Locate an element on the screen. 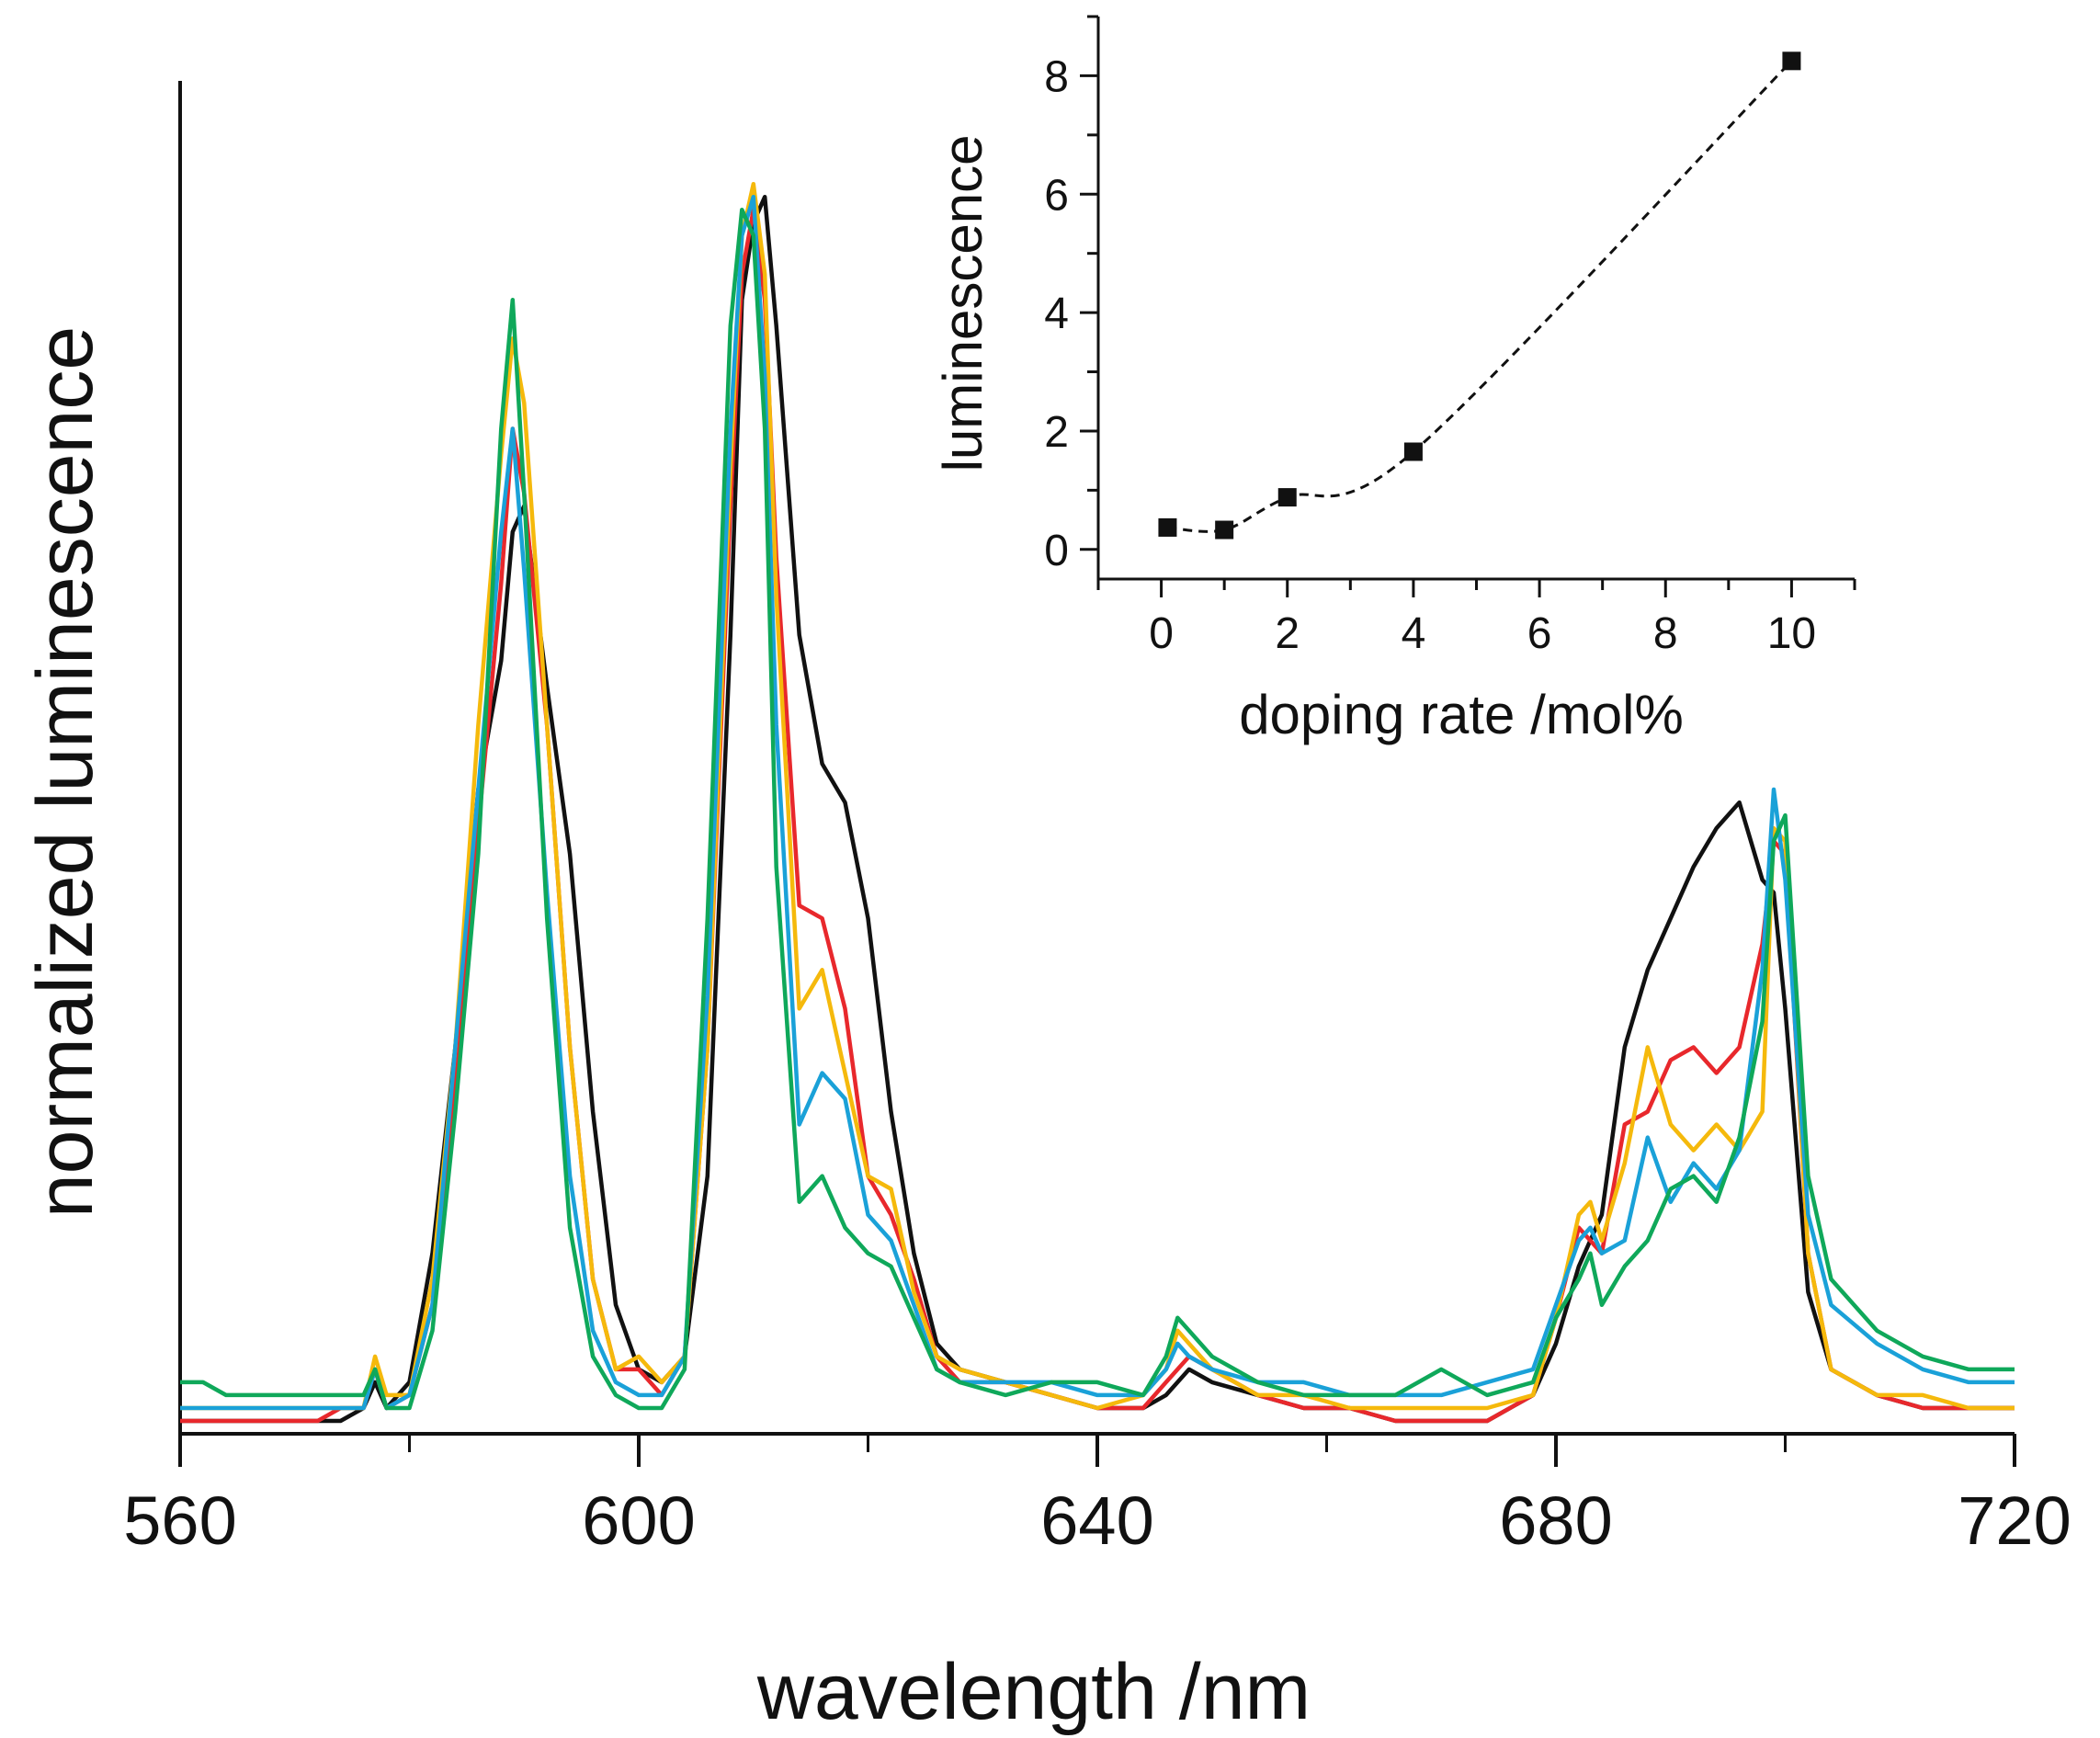  inset-x-tick-label: 0 is located at coordinates (1161, 633).